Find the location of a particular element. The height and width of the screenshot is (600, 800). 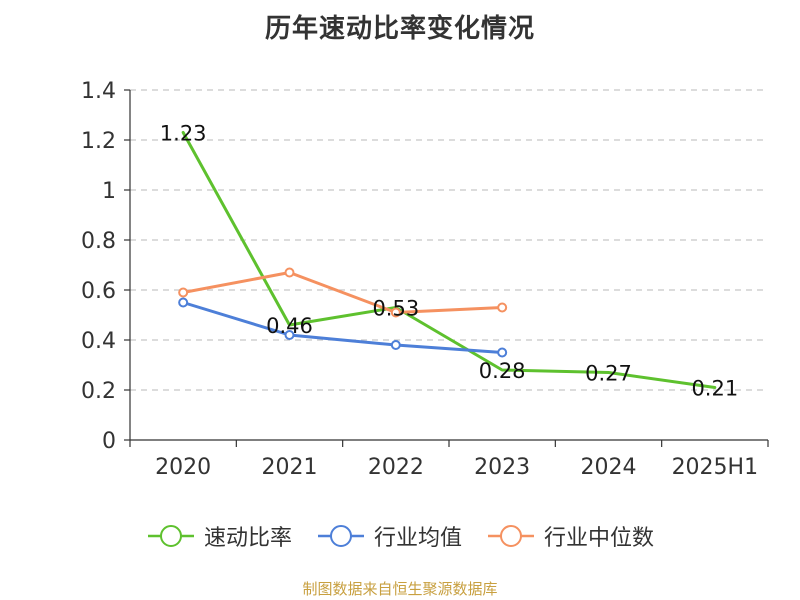

y-tick-label: 0.6 is located at coordinates (98, 291).